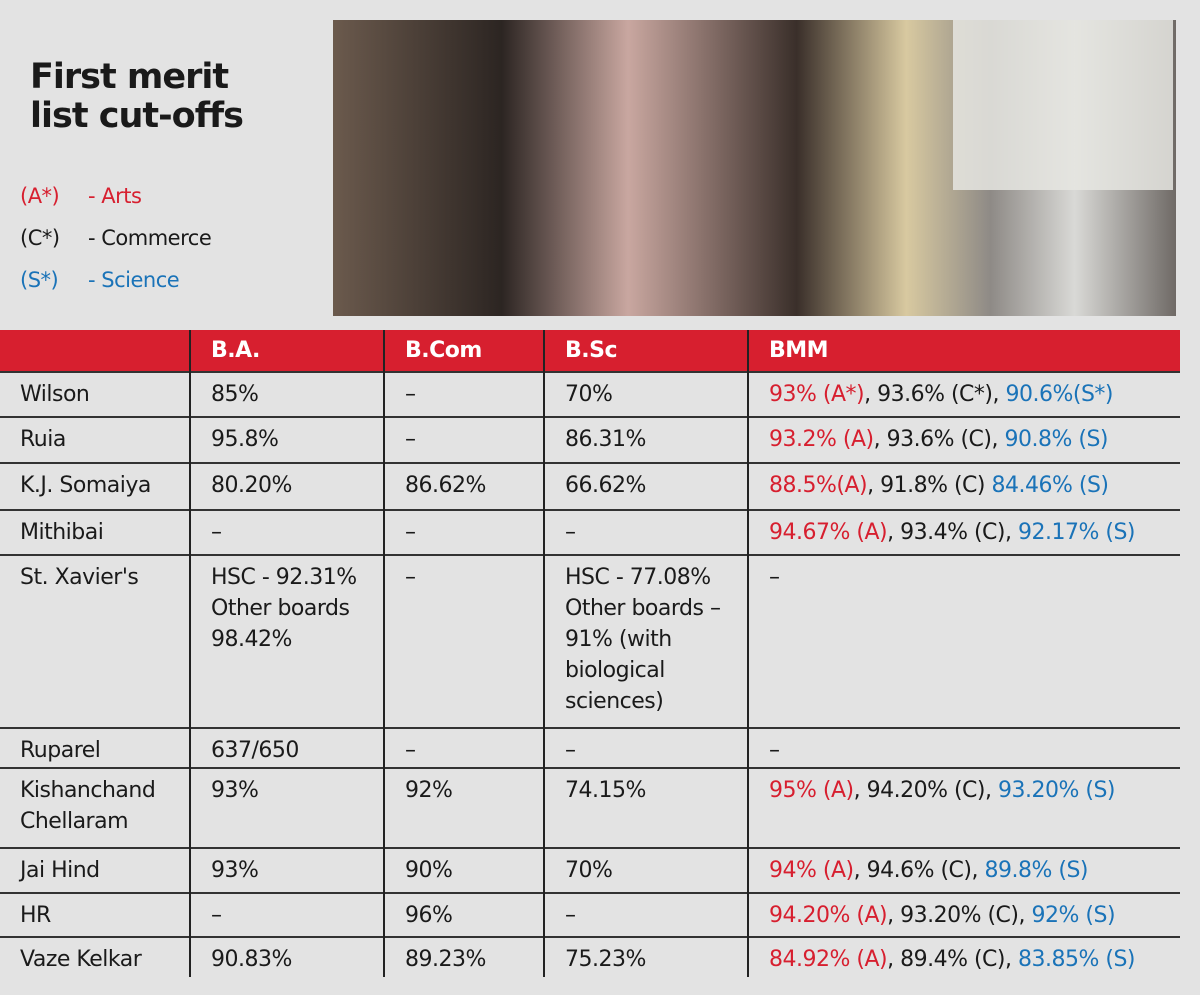  Describe the element at coordinates (463, 486) in the screenshot. I see `cutoff-bcom: 86.62%` at that location.